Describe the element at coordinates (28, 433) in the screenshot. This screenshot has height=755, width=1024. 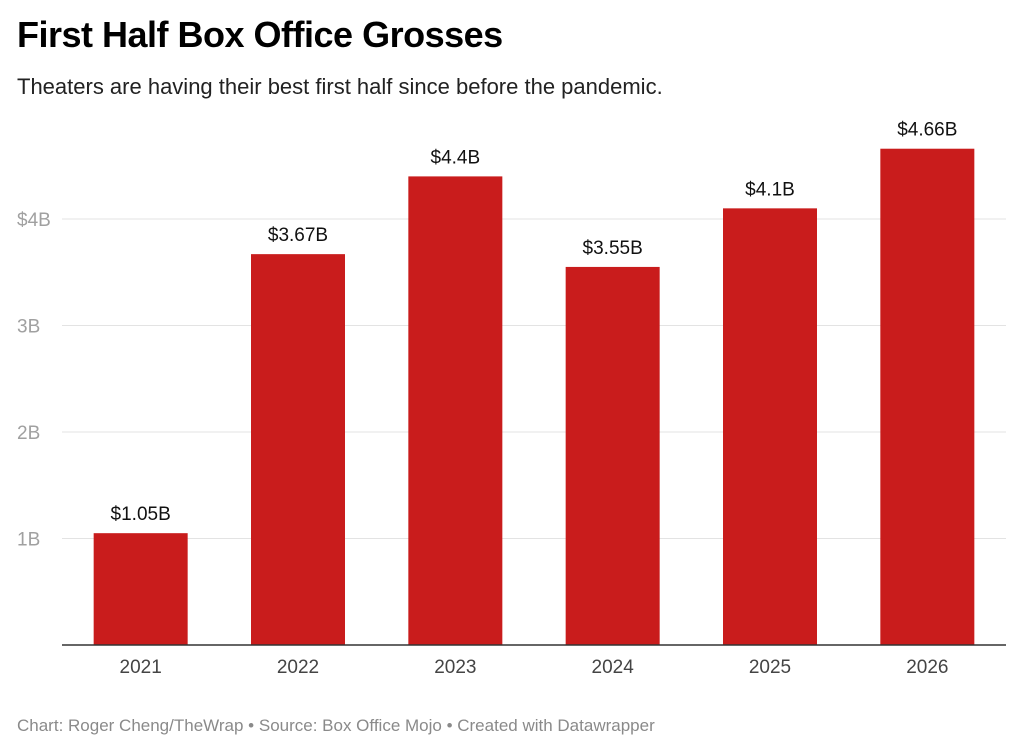
I see `y-tick-label: 2B` at that location.